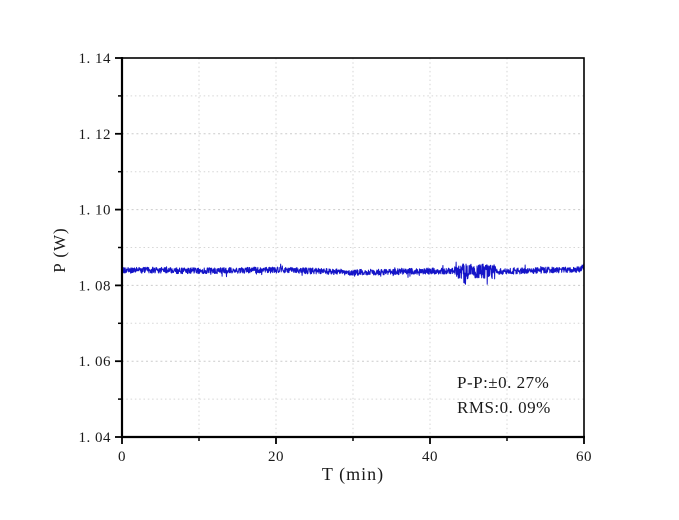 This screenshot has width=679, height=520. What do you see at coordinates (276, 457) in the screenshot?
I see `x-tick-label: 20` at bounding box center [276, 457].